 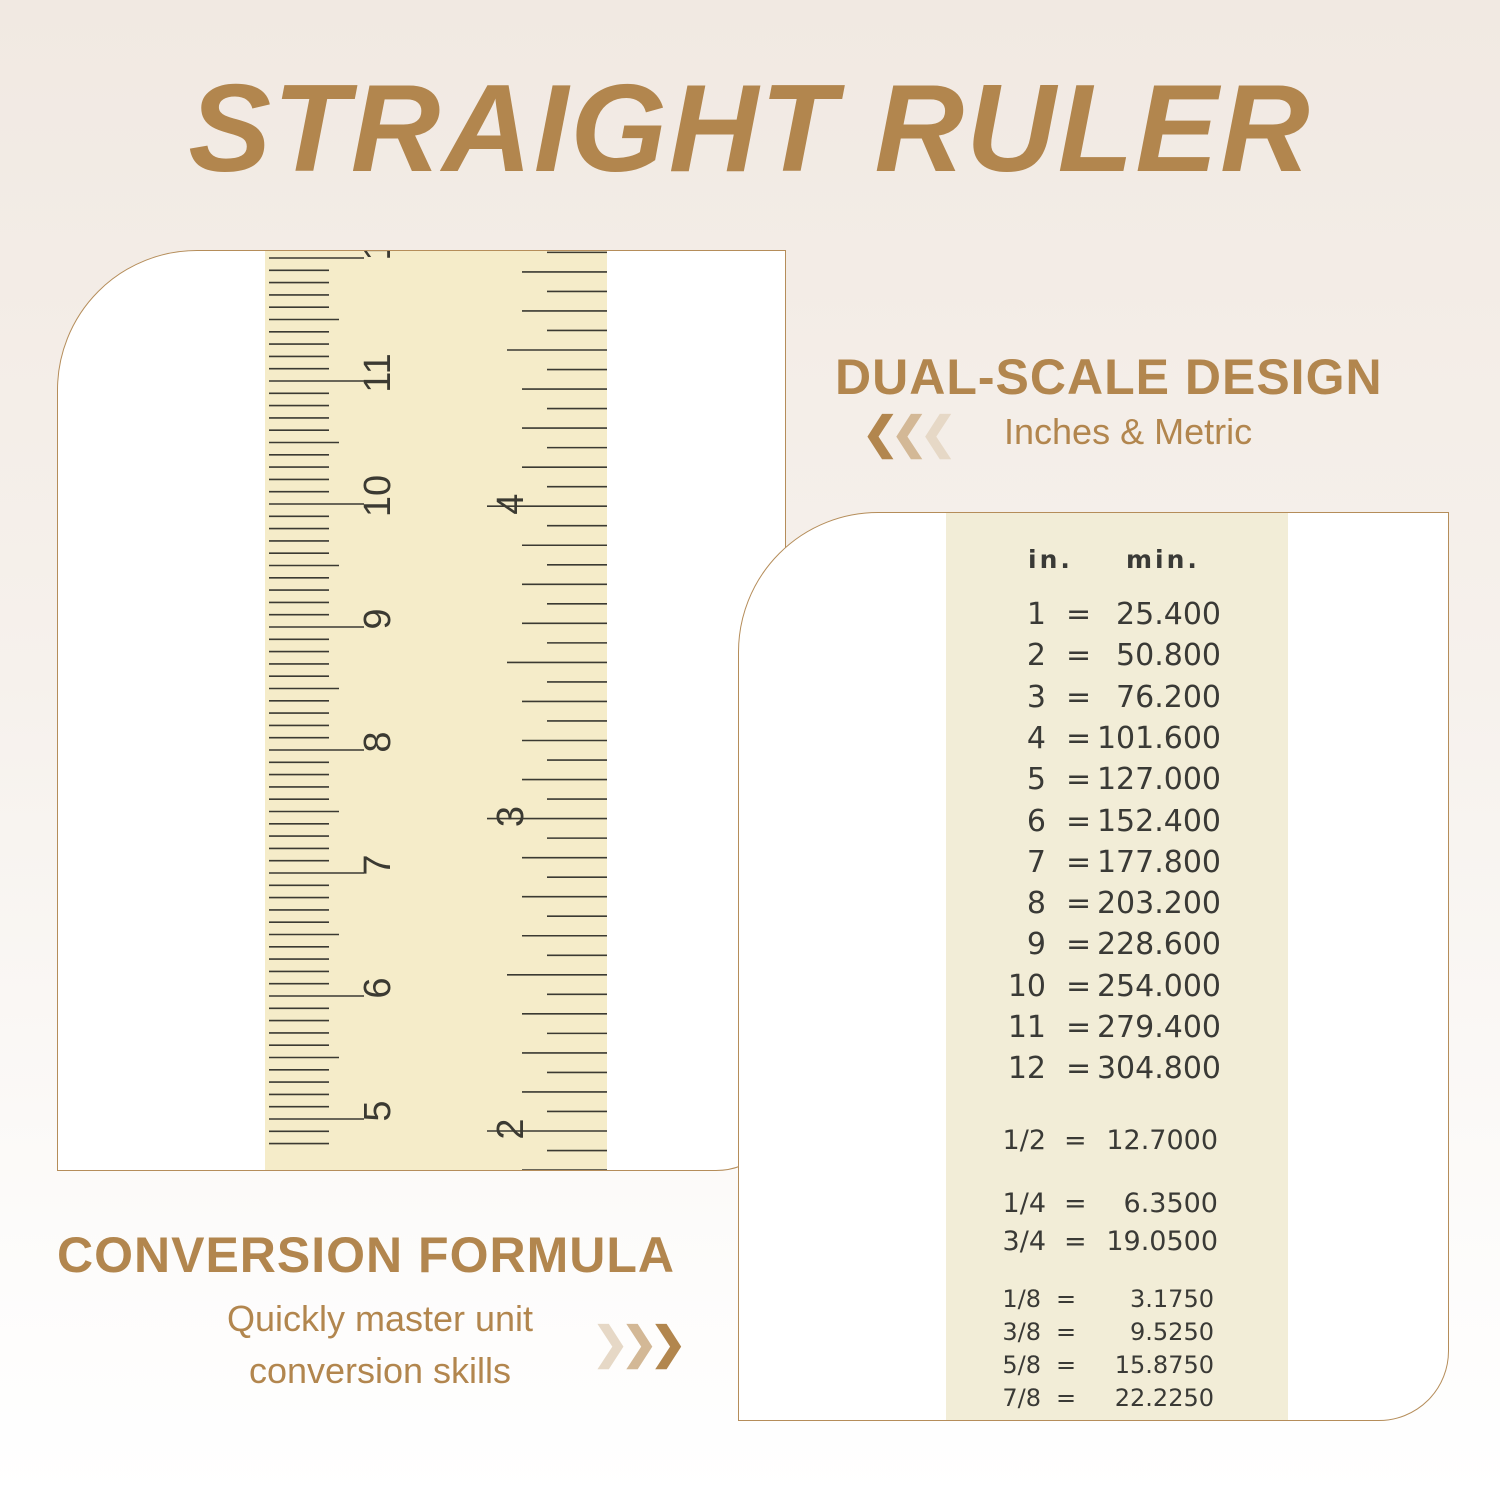 I want to click on mm-value: 279.400, so click(x=1158, y=1027).